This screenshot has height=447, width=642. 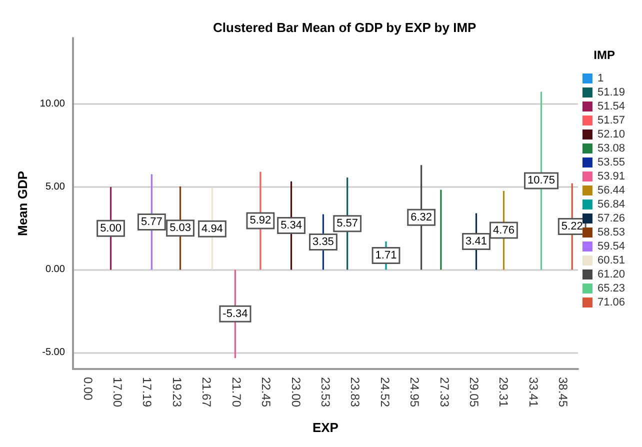 I want to click on legend-label: 52.10, so click(x=611, y=134).